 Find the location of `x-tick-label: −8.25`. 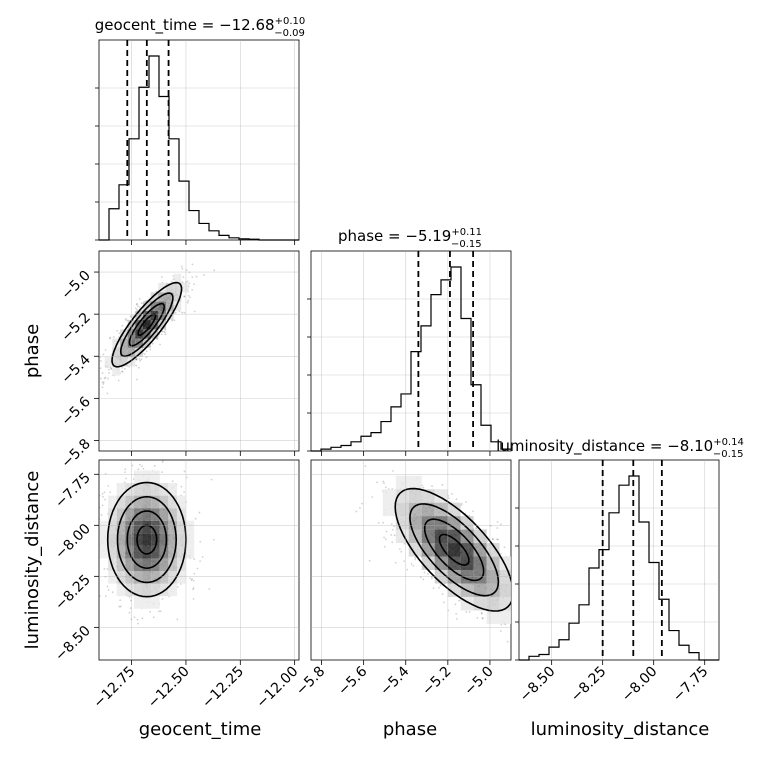

x-tick-label: −8.25 is located at coordinates (589, 685).